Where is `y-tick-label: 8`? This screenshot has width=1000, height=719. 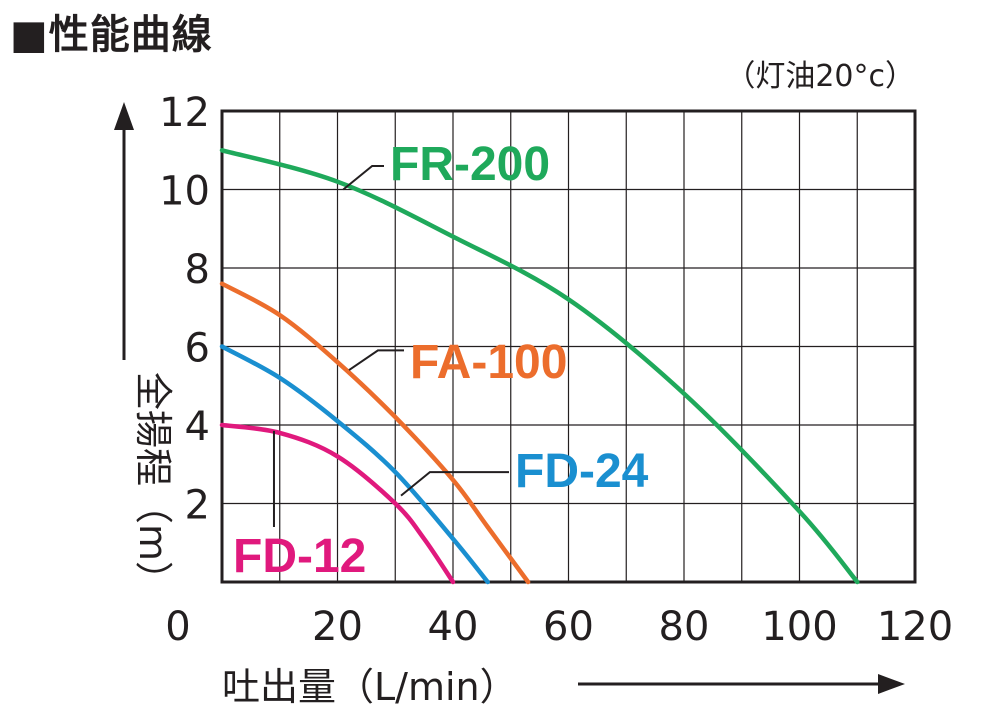
y-tick-label: 8 is located at coordinates (197, 270).